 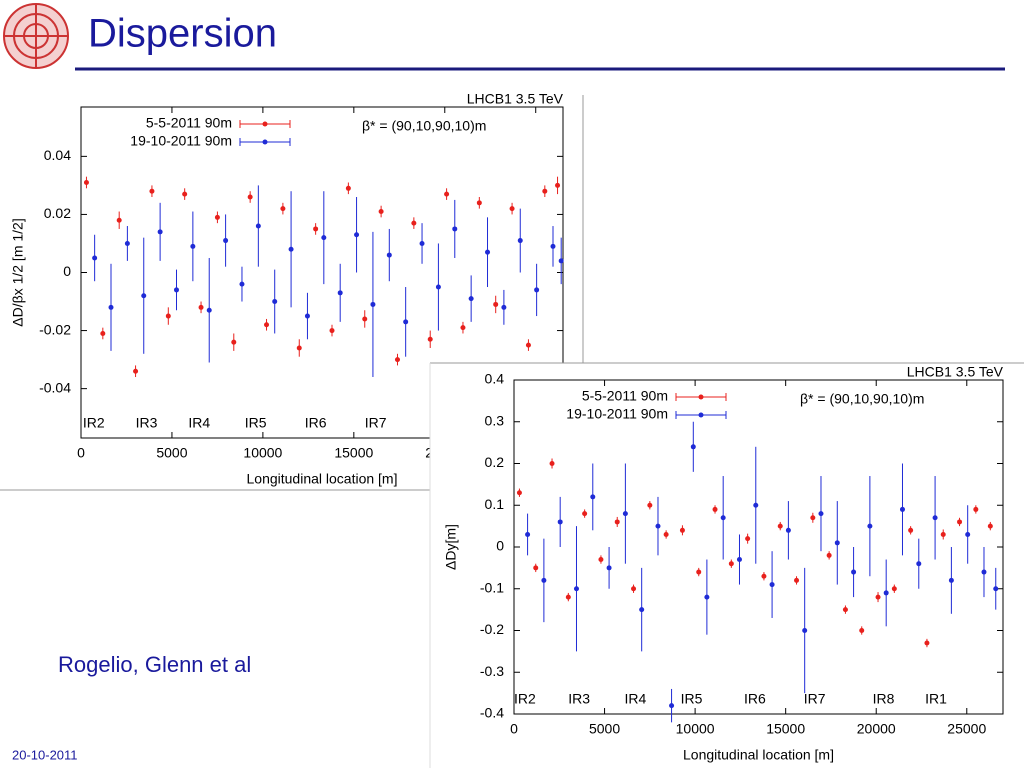 What do you see at coordinates (495, 379) in the screenshot?
I see `y-tick-label: 0.4` at bounding box center [495, 379].